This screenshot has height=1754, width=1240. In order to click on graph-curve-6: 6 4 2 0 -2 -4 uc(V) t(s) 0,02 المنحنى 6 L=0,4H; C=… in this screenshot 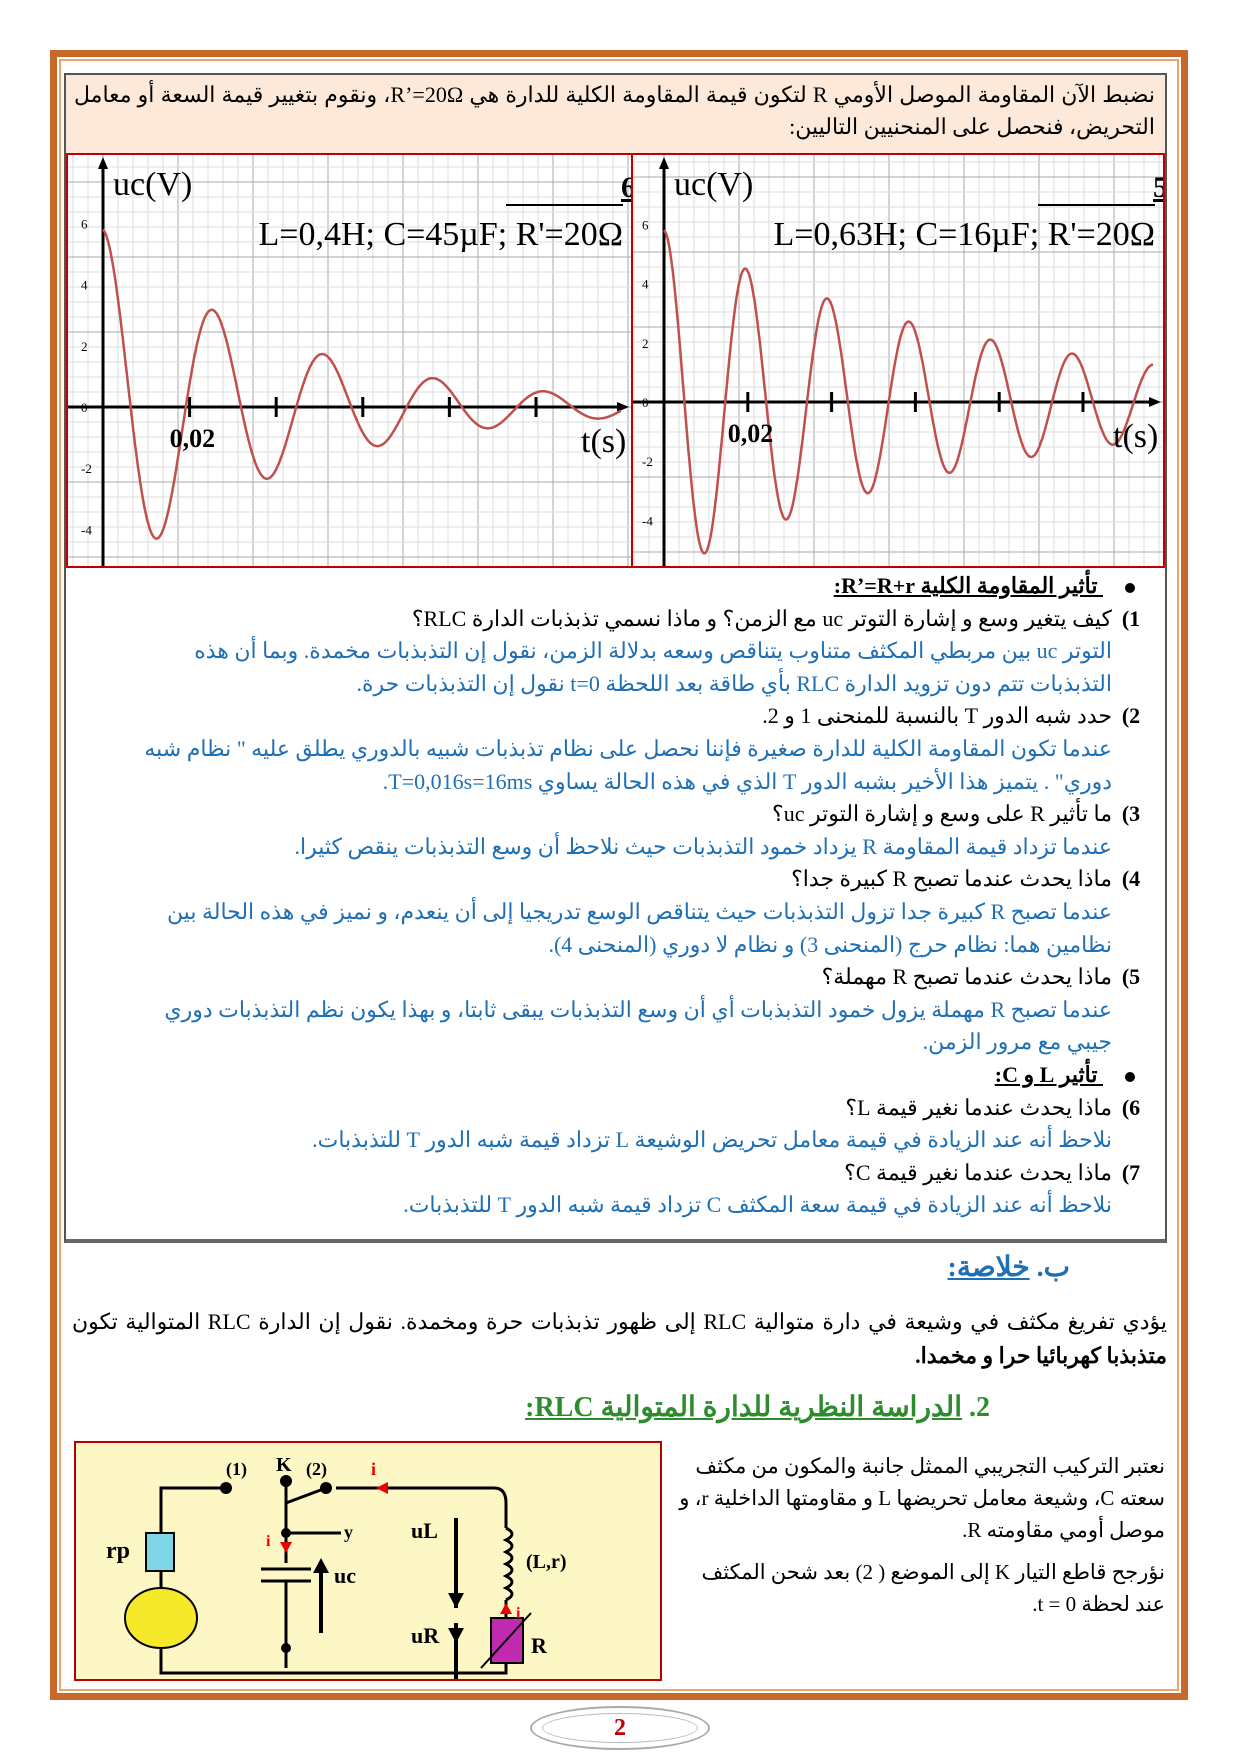, I will do `click(404, 360)`.